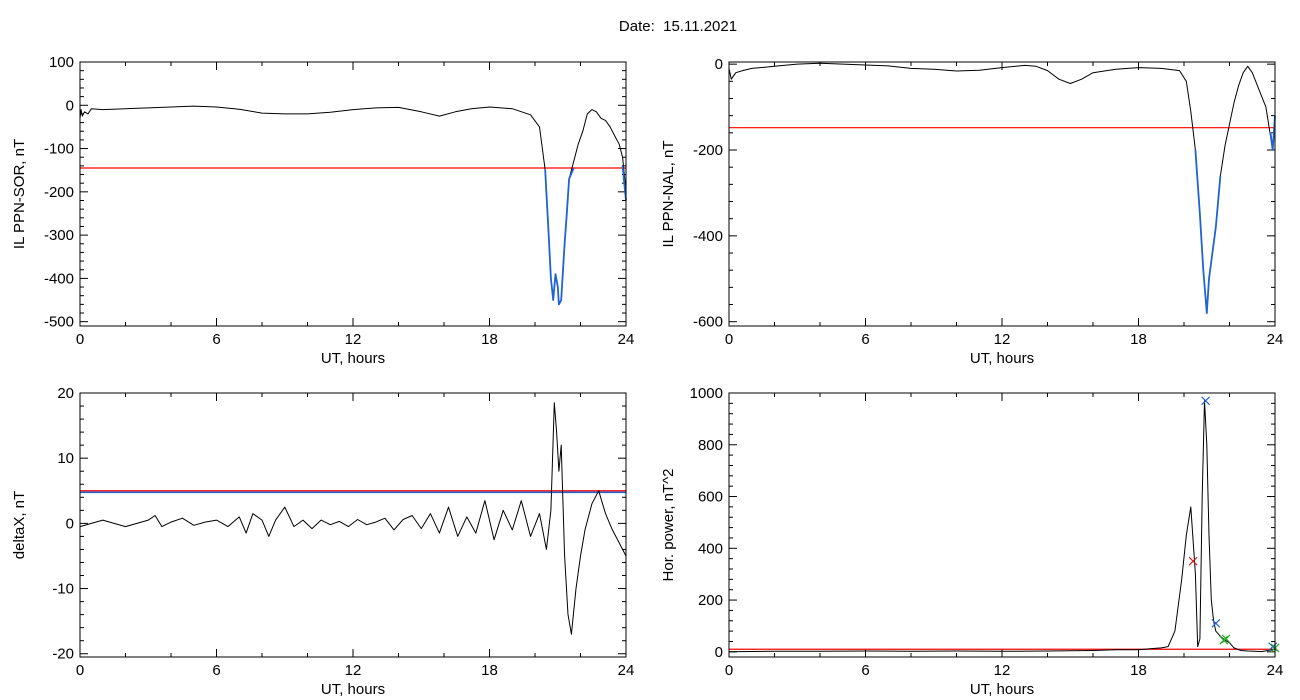 This screenshot has width=1300, height=700. I want to click on y-axis-title: IL PPN-NAL, nT, so click(668, 194).